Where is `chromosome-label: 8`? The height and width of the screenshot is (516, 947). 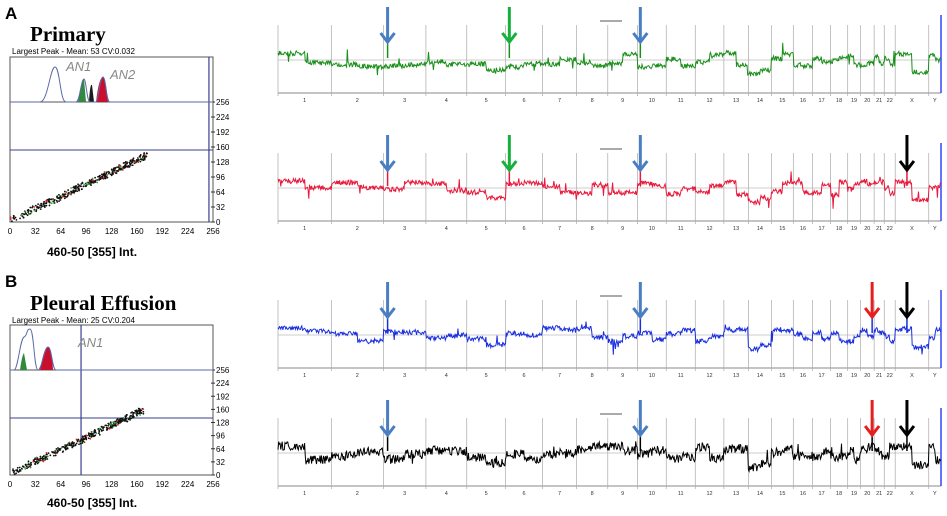 chromosome-label: 8 is located at coordinates (592, 376).